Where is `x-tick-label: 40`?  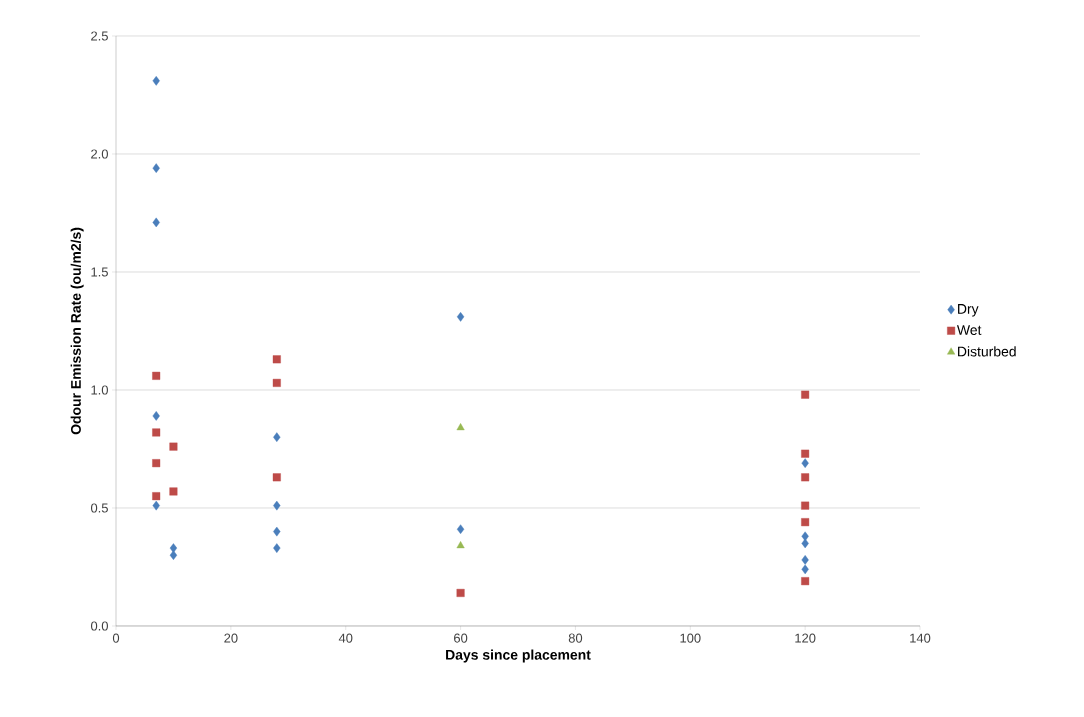 x-tick-label: 40 is located at coordinates (345, 638).